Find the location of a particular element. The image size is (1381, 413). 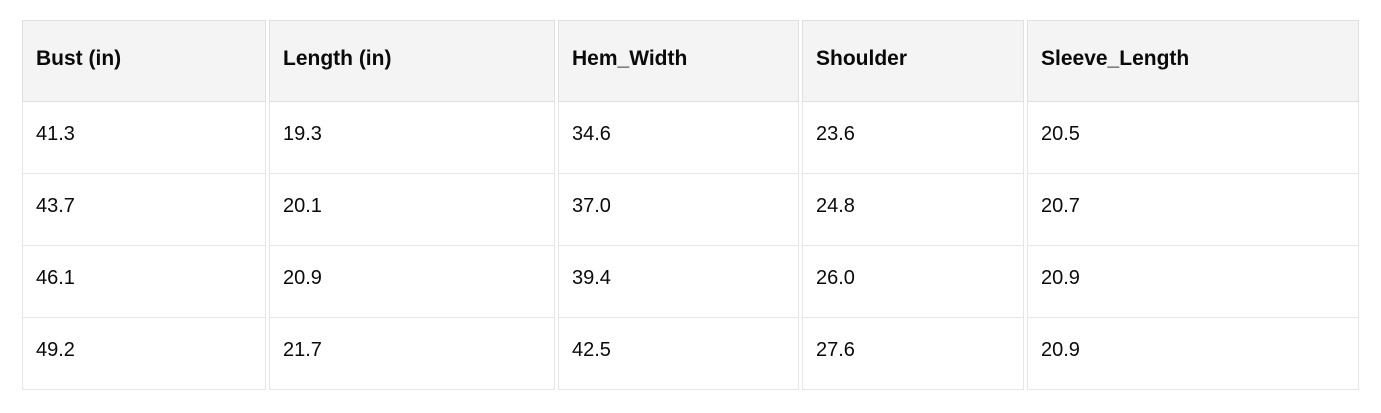

table-cell: 21.7 is located at coordinates (412, 354).